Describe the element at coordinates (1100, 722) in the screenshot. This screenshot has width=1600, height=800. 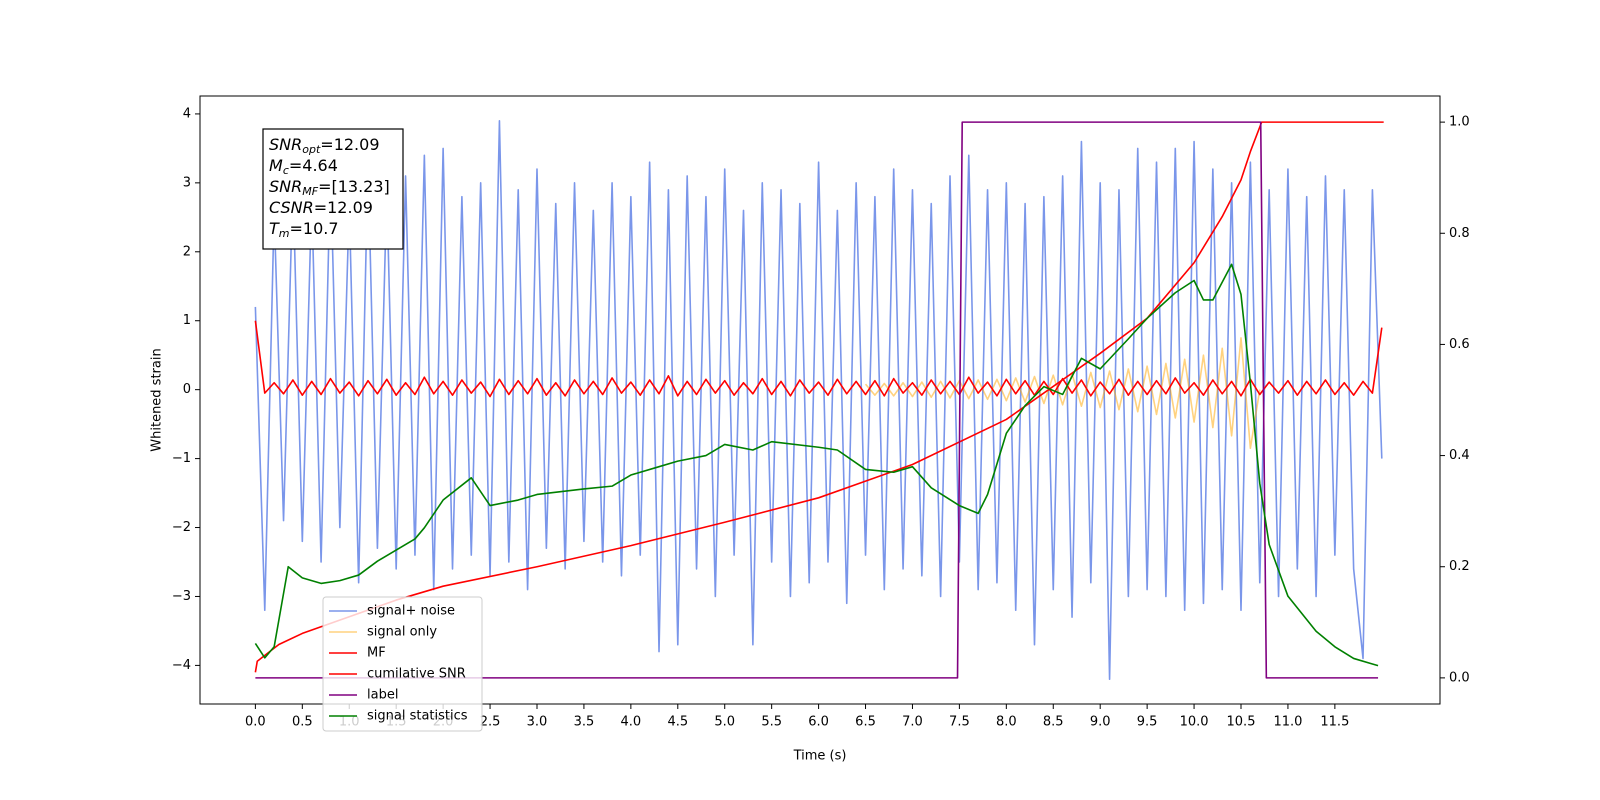
I see `x-tick-label: 9.0` at that location.